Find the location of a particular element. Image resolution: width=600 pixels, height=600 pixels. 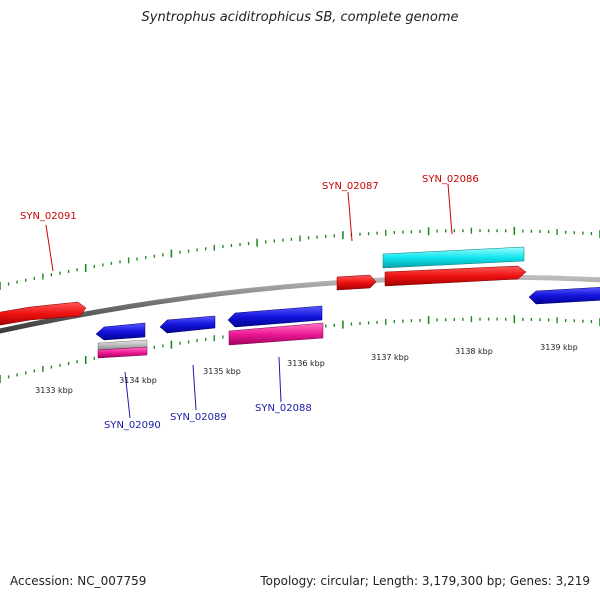

gene-forward-left is located at coordinates (43, 313).